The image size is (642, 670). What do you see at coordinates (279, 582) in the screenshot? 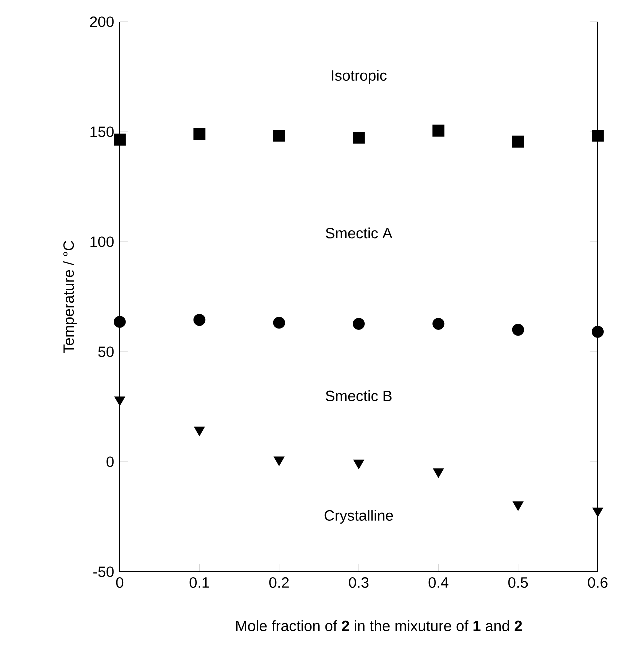
I see `x-tick-label: 0.2` at bounding box center [279, 582].